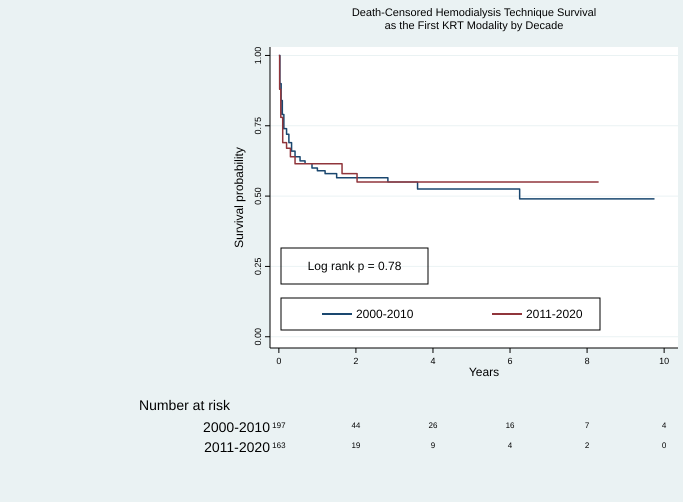 The height and width of the screenshot is (502, 683). Describe the element at coordinates (356, 445) in the screenshot. I see `text: 19` at that location.